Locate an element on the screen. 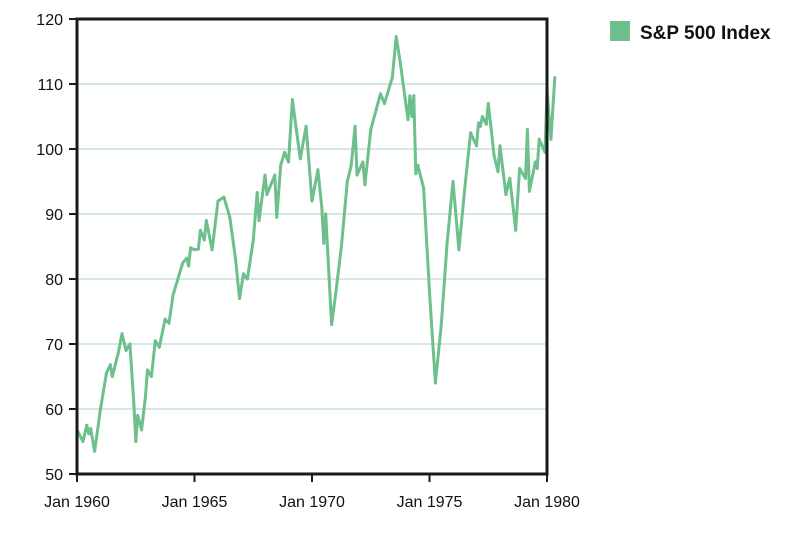 This screenshot has width=805, height=557. x-tick-label: Jan 1970 is located at coordinates (312, 502).